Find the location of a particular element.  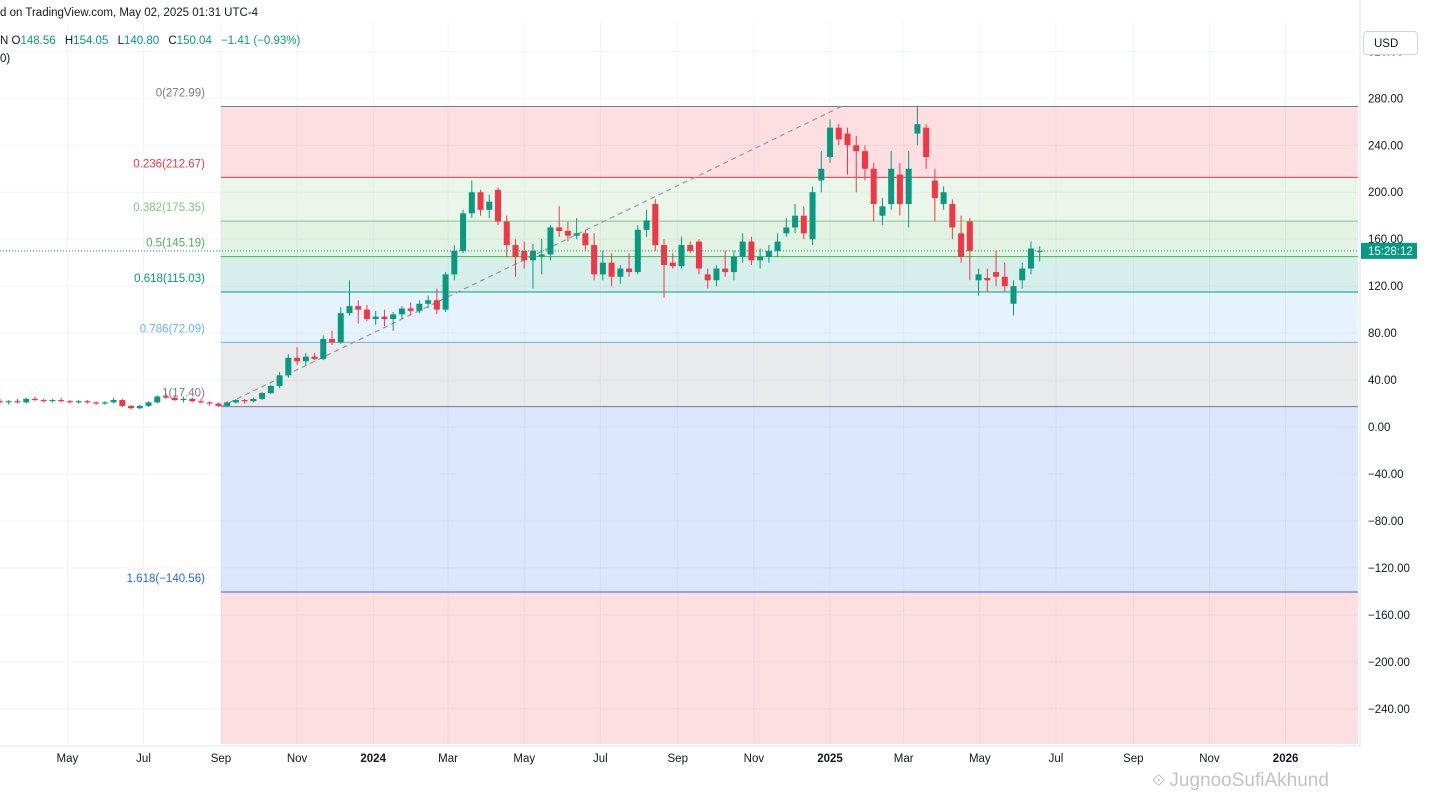

currency-button: USD is located at coordinates (1390, 43).